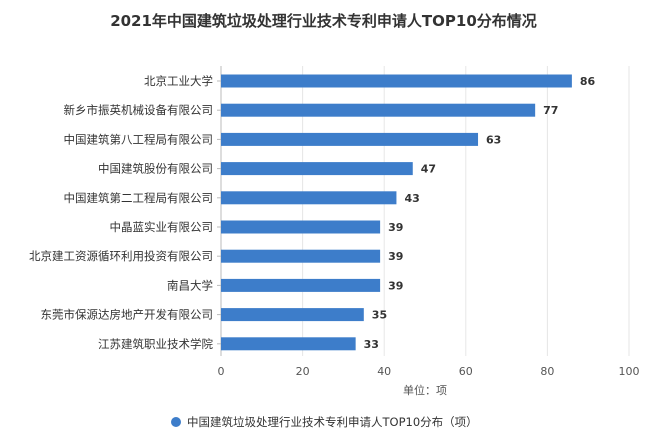 The height and width of the screenshot is (442, 647). What do you see at coordinates (139, 110) in the screenshot?
I see `category-label: 新乡市振英机械设备有限公司` at bounding box center [139, 110].